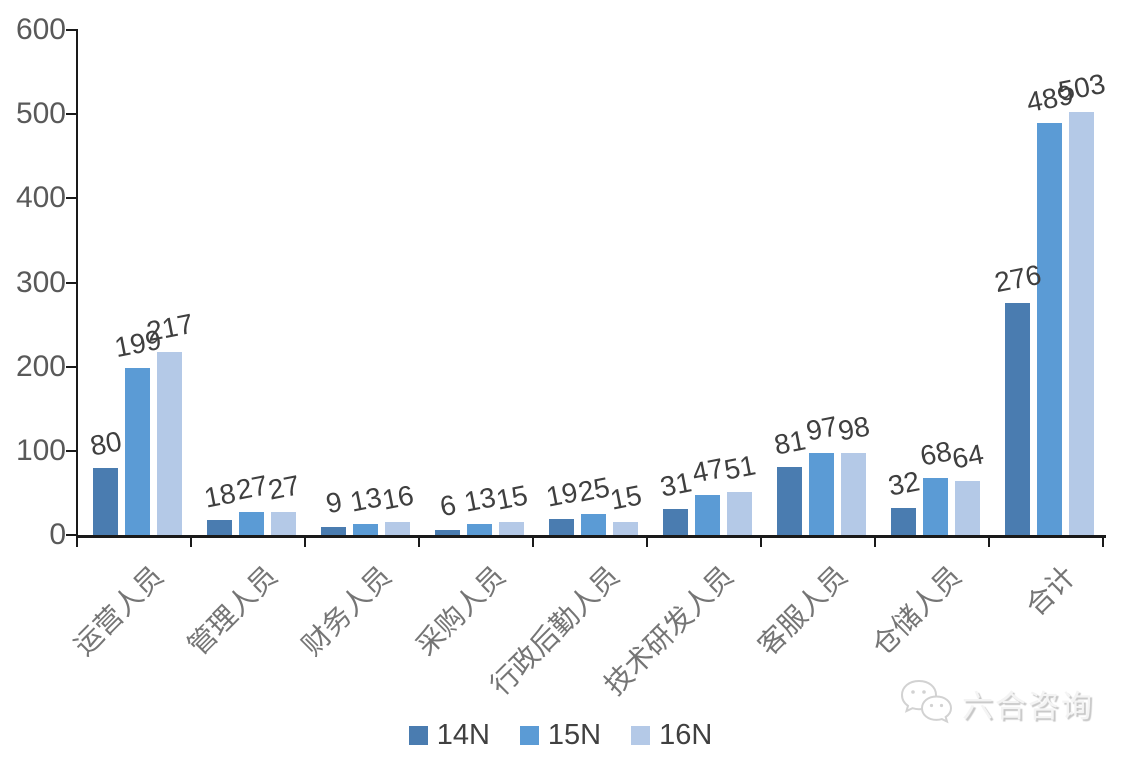 Image resolution: width=1121 pixels, height=757 pixels. I want to click on y-tick-label: 500, so click(40, 114).